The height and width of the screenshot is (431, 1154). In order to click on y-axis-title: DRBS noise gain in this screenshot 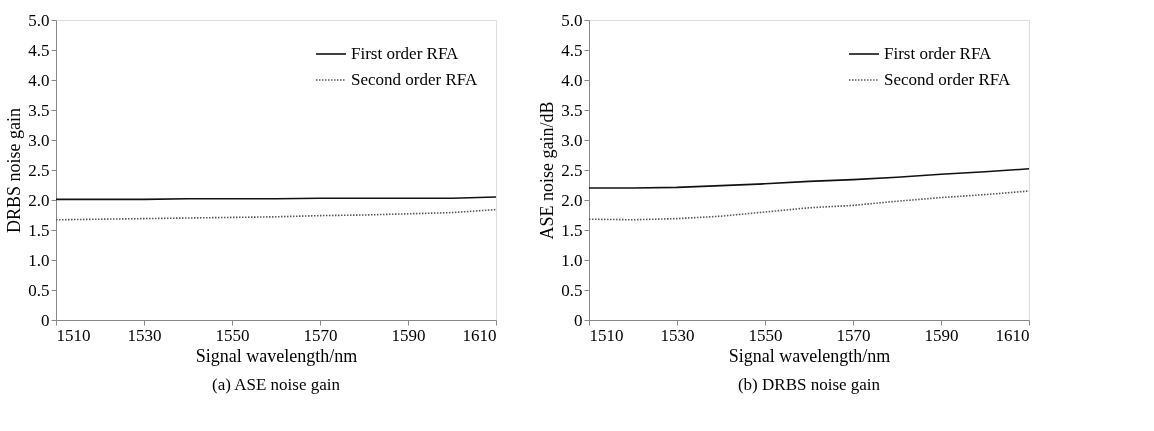, I will do `click(14, 170)`.